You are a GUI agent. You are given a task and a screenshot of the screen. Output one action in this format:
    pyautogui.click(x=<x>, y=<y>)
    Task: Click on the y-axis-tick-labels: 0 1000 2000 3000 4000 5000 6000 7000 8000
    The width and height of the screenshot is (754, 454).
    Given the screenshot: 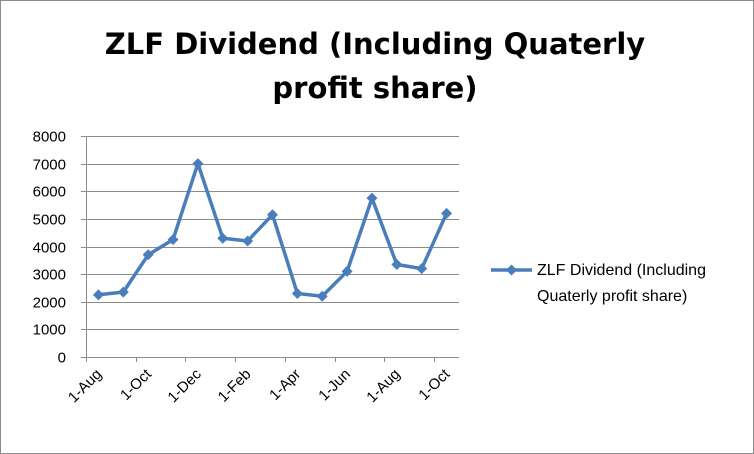 What is the action you would take?
    pyautogui.click(x=49, y=248)
    